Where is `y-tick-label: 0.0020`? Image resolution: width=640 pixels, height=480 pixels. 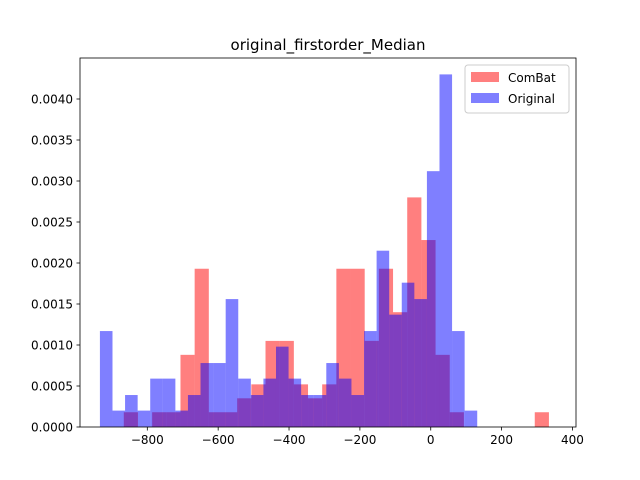
y-tick-label: 0.0020 is located at coordinates (52, 264).